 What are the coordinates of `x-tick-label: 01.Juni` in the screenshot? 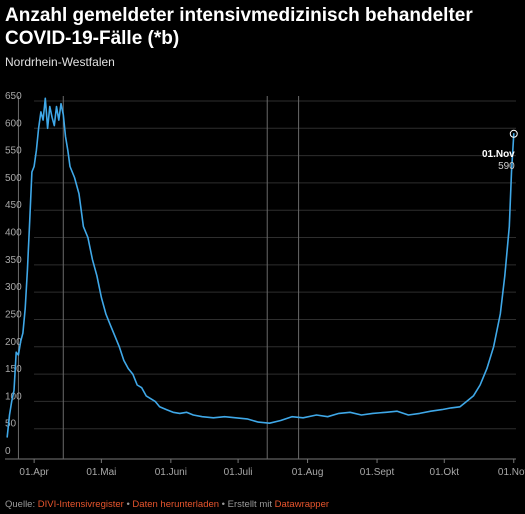 It's located at (171, 472).